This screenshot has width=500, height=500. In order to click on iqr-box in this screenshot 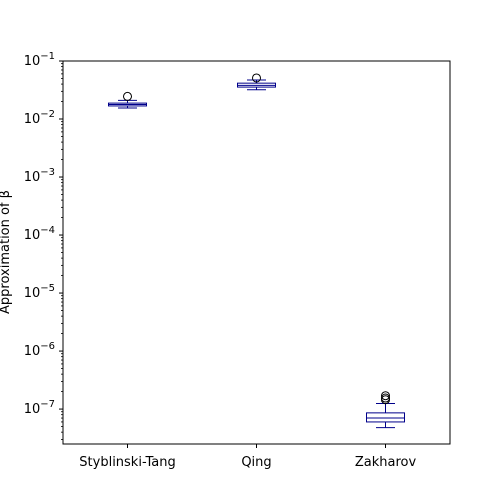, I will do `click(385, 417)`.